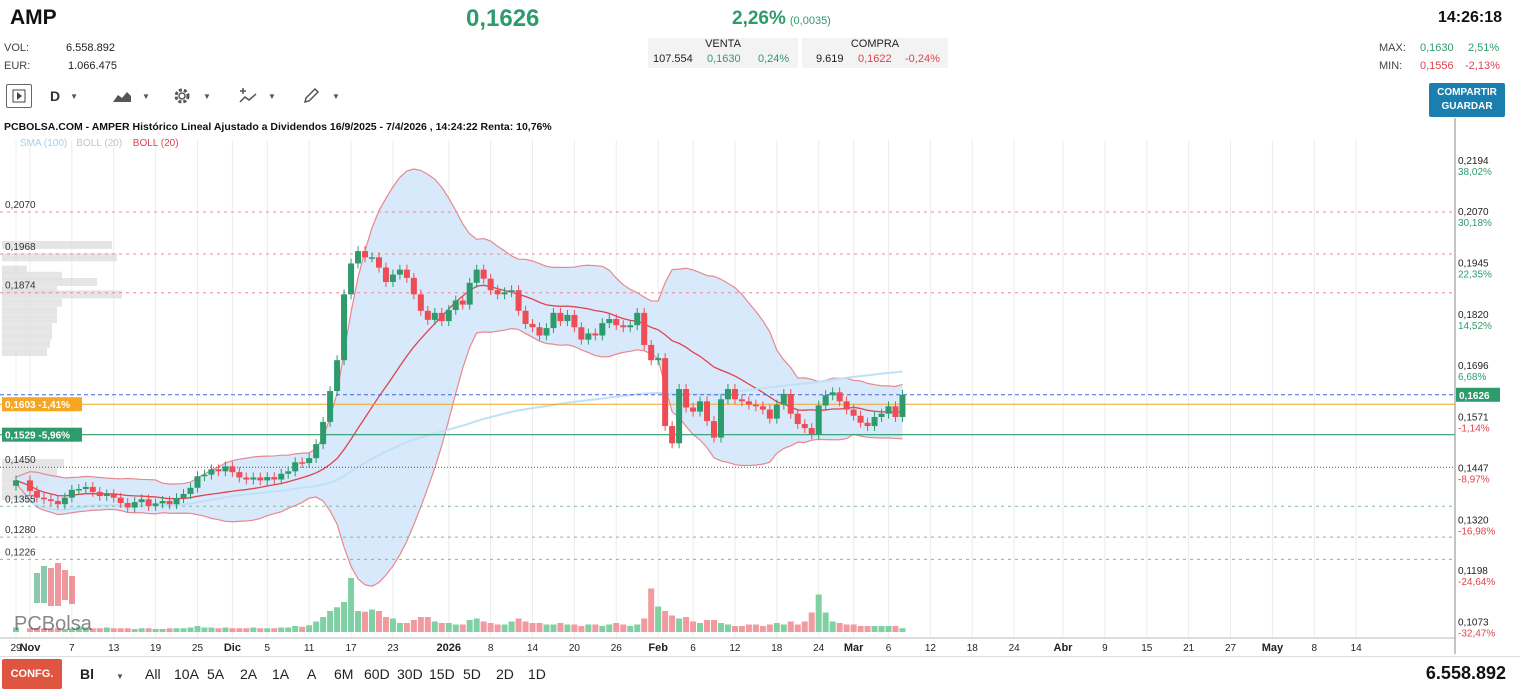 Image resolution: width=1520 pixels, height=693 pixels. I want to click on mode-select: Bl ▼, so click(102, 674).